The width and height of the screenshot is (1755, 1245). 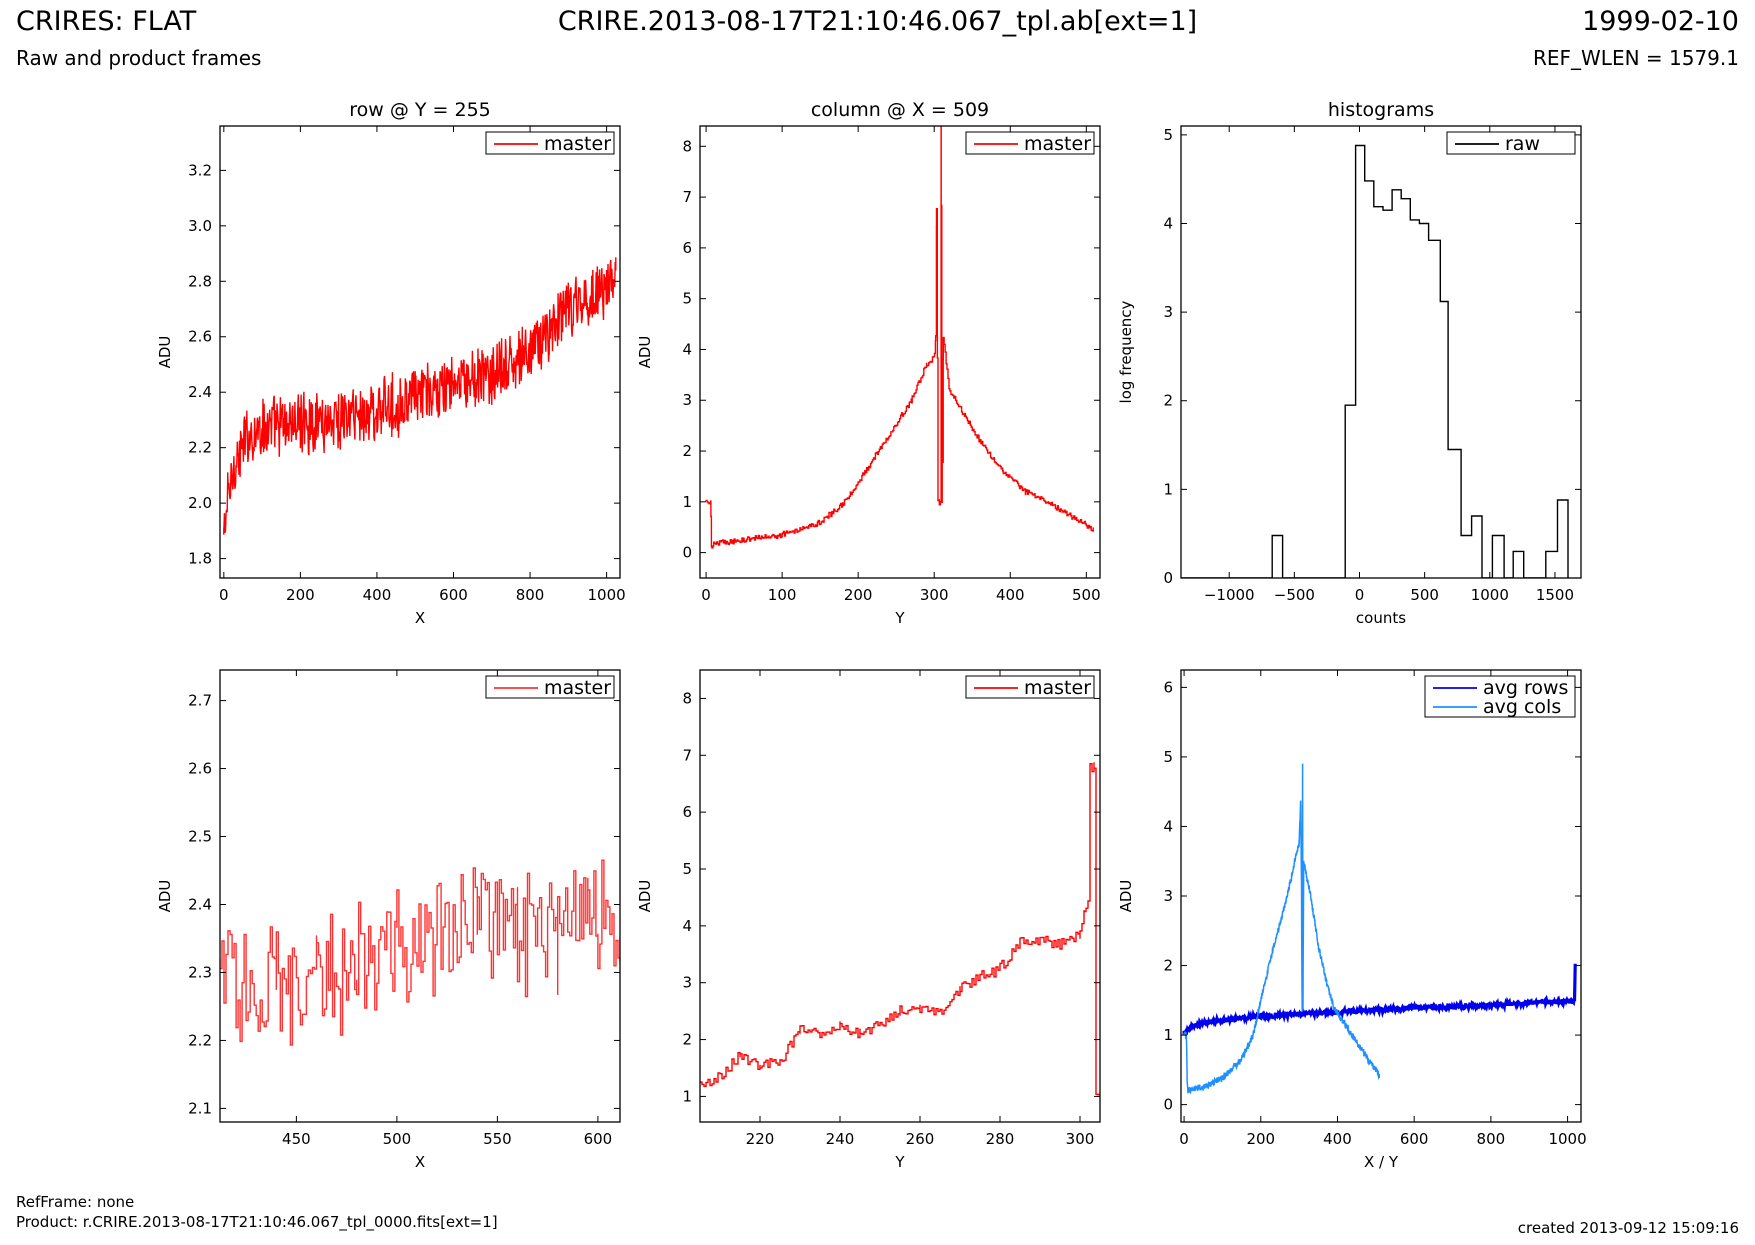 What do you see at coordinates (200, 170) in the screenshot?
I see `y-tick-label: 3.2` at bounding box center [200, 170].